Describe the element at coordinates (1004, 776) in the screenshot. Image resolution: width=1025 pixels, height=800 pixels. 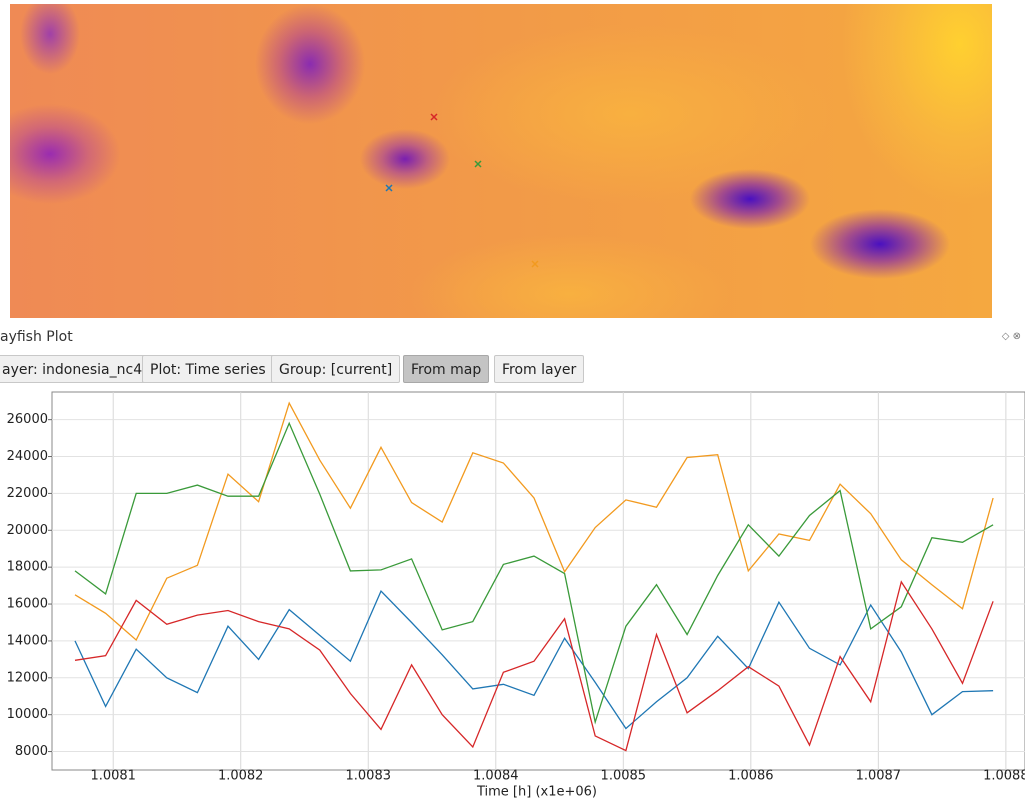
I see `x-tick-label: 1.0088` at that location.